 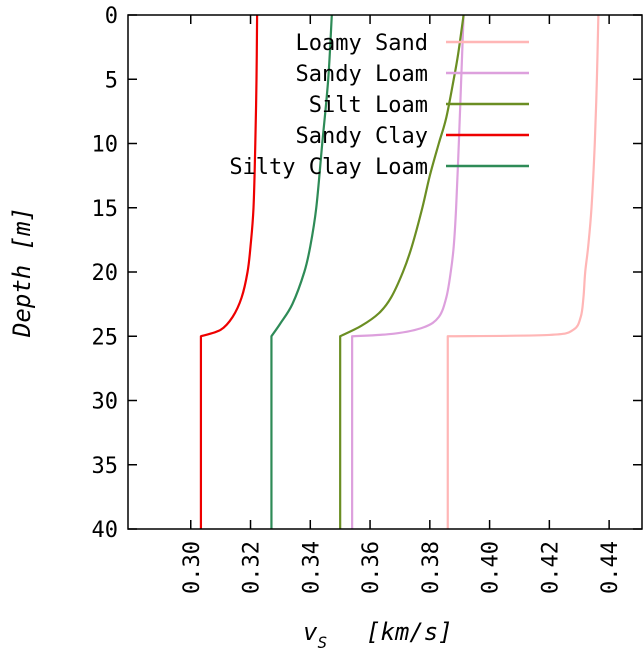 What do you see at coordinates (111, 16) in the screenshot?
I see `y-tick-label: 0` at bounding box center [111, 16].